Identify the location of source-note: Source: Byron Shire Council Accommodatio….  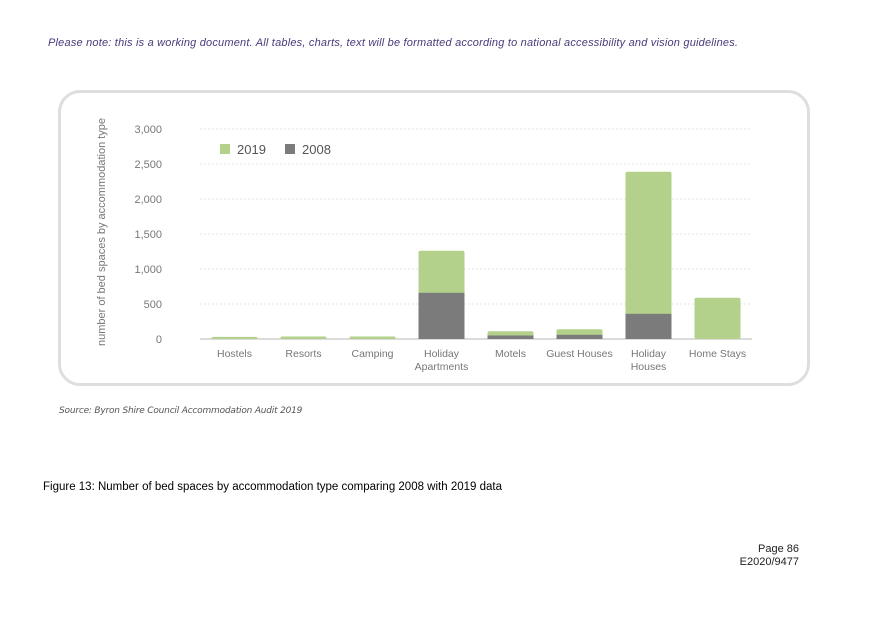
(181, 411).